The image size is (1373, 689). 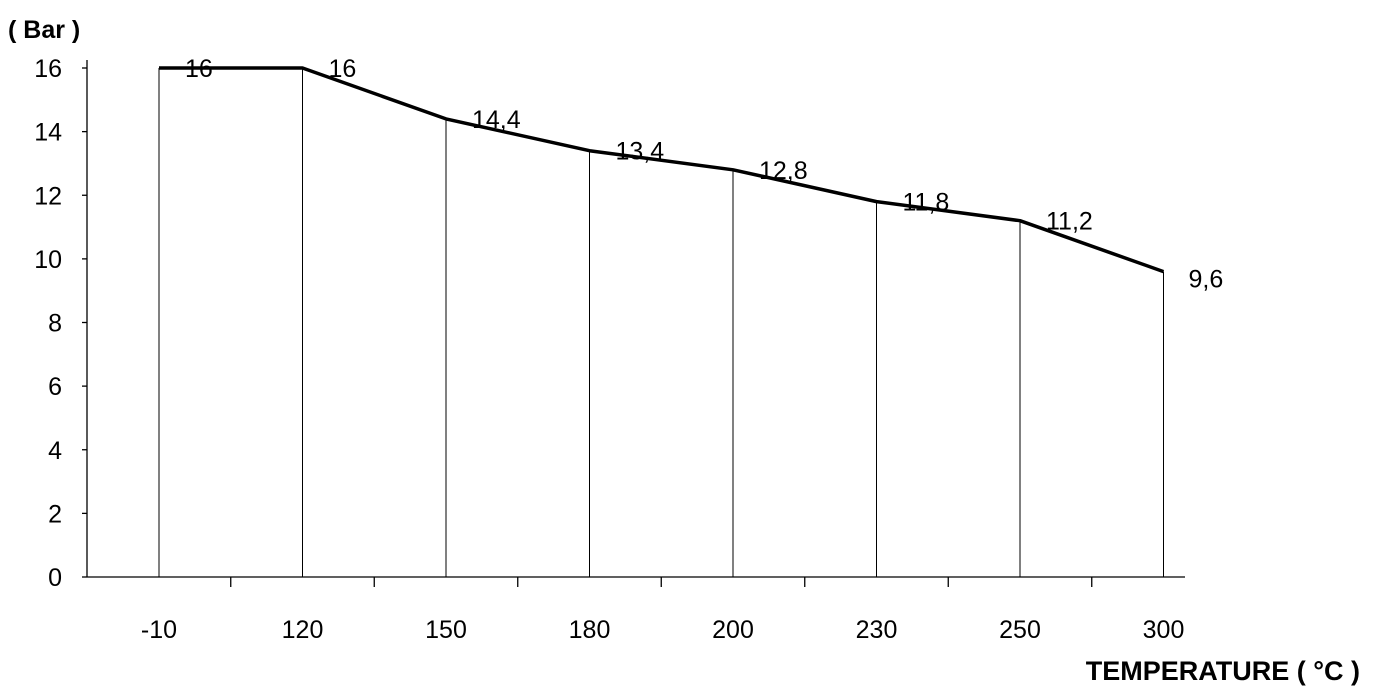 What do you see at coordinates (48, 260) in the screenshot?
I see `y-tick-label: 10` at bounding box center [48, 260].